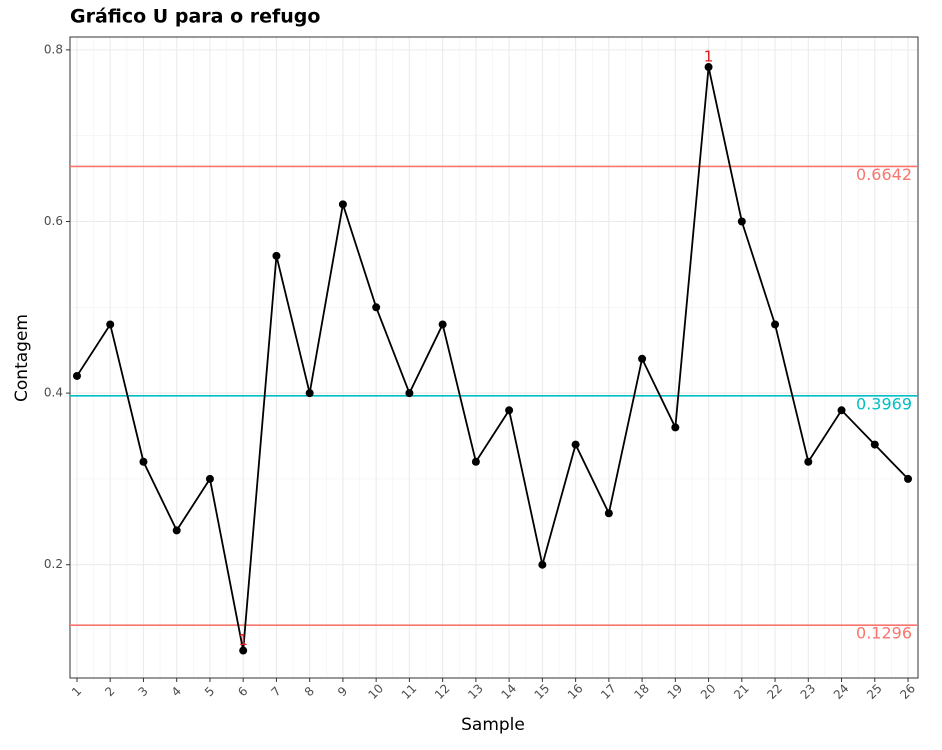  Describe the element at coordinates (608, 691) in the screenshot. I see `x-tick-label: 17` at that location.